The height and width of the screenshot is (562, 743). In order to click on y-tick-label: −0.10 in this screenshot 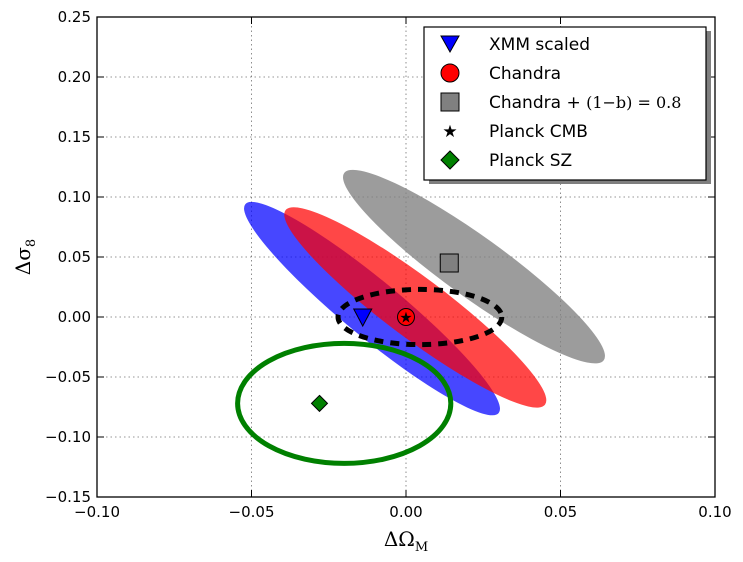, I will do `click(68, 437)`.